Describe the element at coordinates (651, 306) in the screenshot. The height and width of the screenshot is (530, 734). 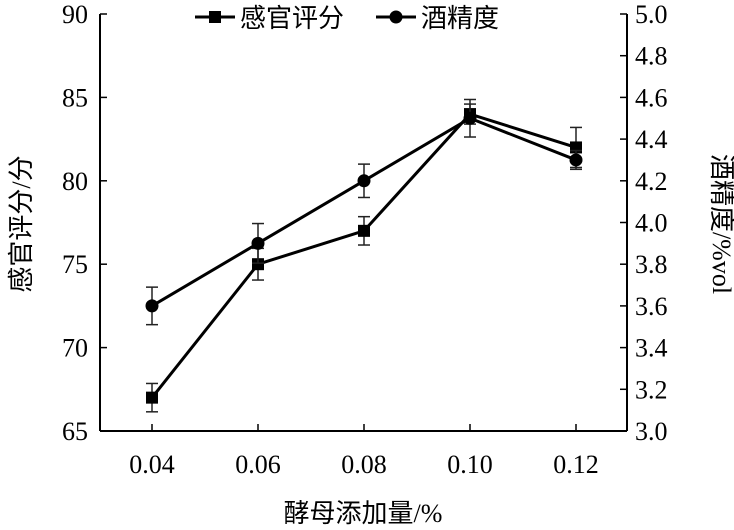
I see `y-right-tick-label: 3.6` at that location.